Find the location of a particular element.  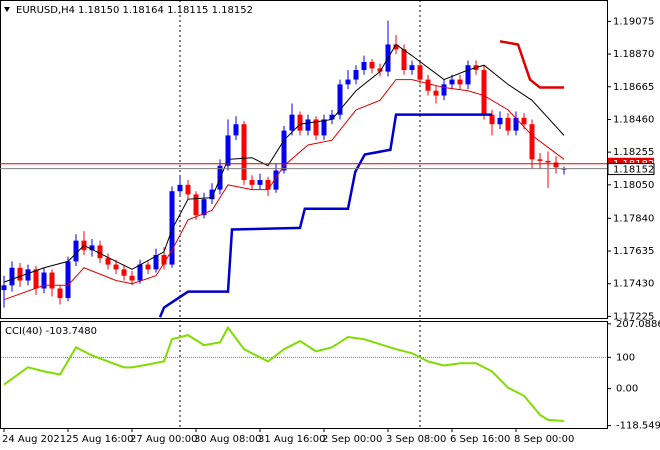

y-tick-label: 1.18665 is located at coordinates (633, 87).